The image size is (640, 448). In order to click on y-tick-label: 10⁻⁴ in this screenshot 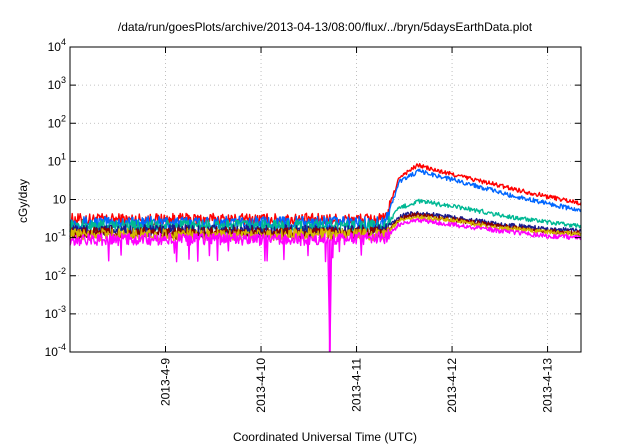, I will do `click(55, 350)`.